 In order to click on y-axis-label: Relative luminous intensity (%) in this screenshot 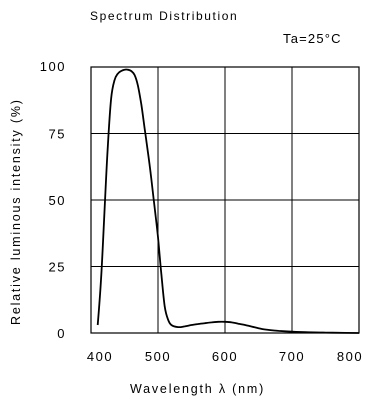, I will do `click(16, 211)`.